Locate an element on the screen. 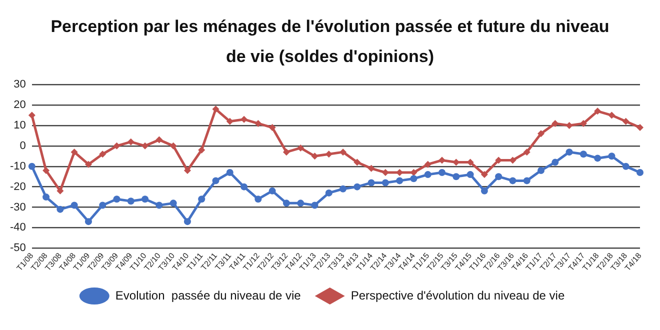  y-tick-label: -50 is located at coordinates (18, 248).